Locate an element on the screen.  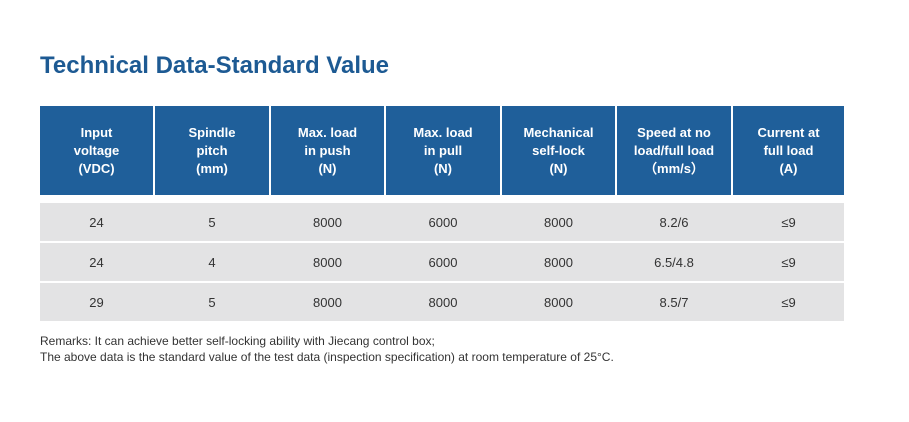
header-line: in pull is located at coordinates (443, 150).